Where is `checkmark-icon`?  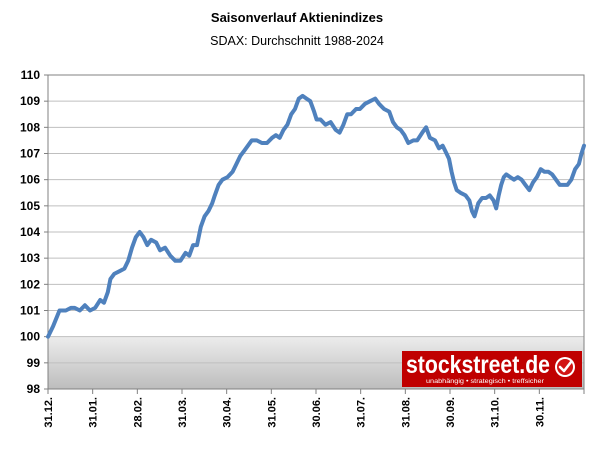
checkmark-icon is located at coordinates (565, 367).